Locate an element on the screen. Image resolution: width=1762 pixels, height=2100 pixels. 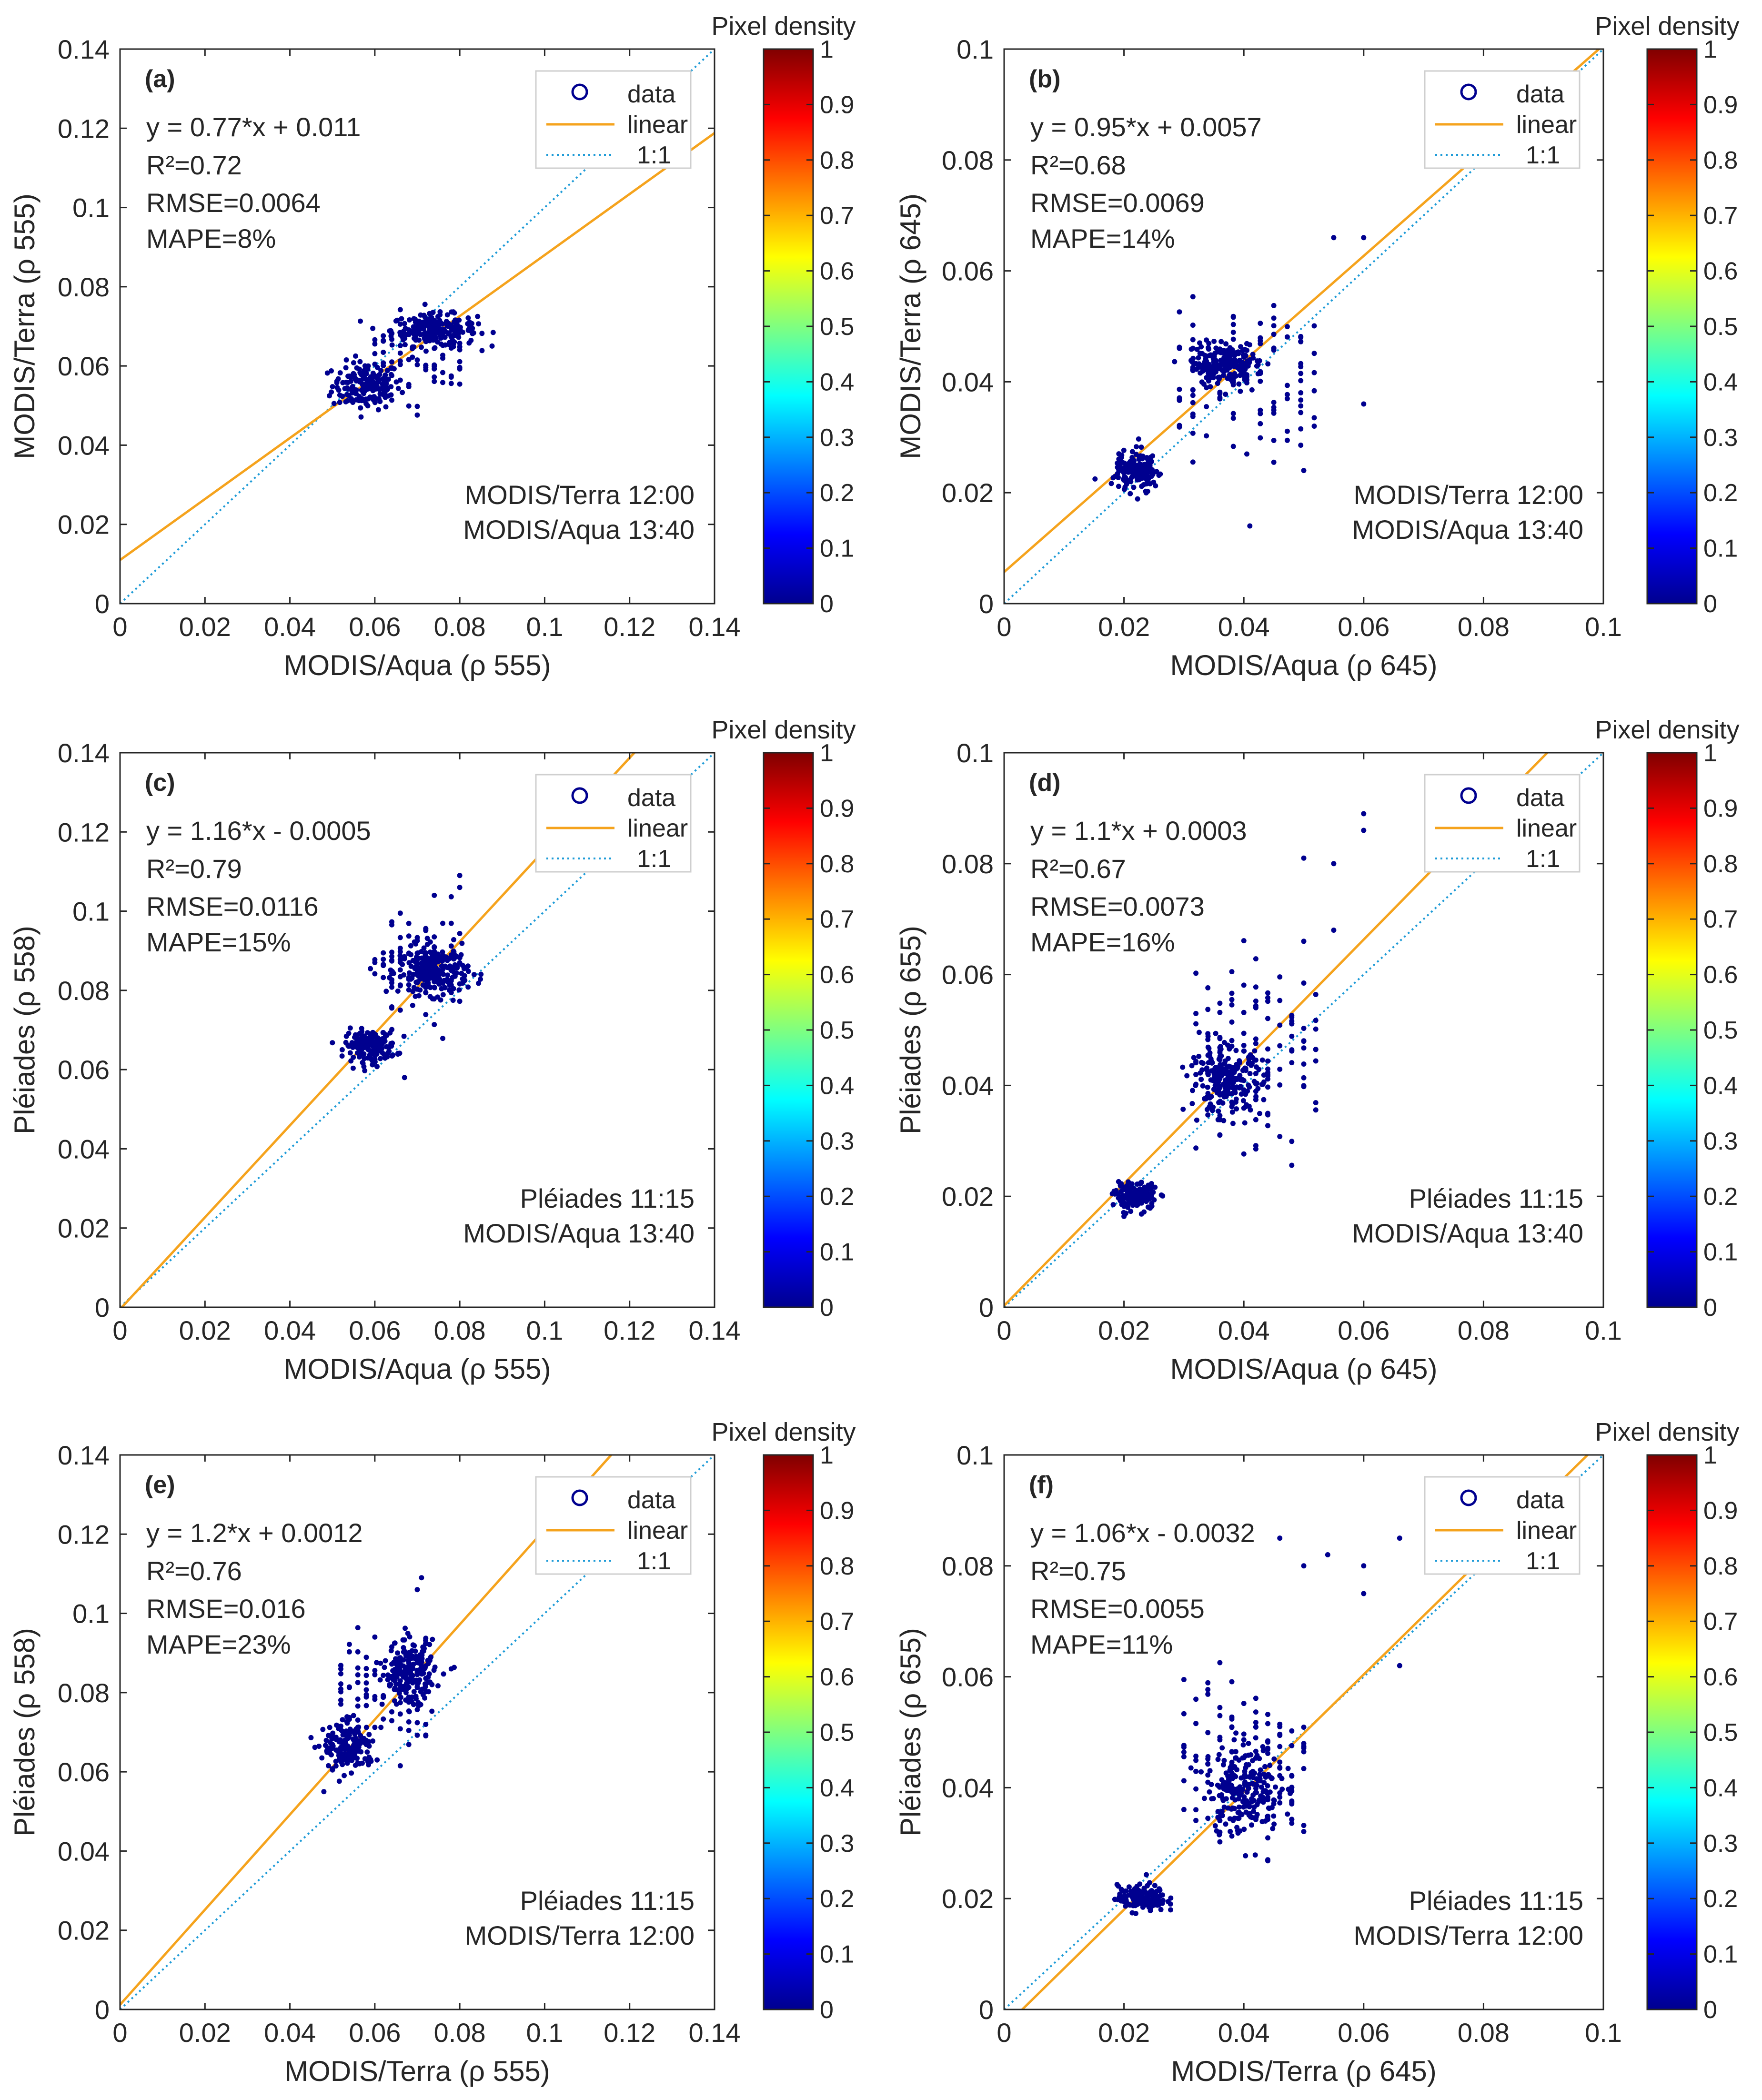
y-tick-label: 0 is located at coordinates (986, 604).